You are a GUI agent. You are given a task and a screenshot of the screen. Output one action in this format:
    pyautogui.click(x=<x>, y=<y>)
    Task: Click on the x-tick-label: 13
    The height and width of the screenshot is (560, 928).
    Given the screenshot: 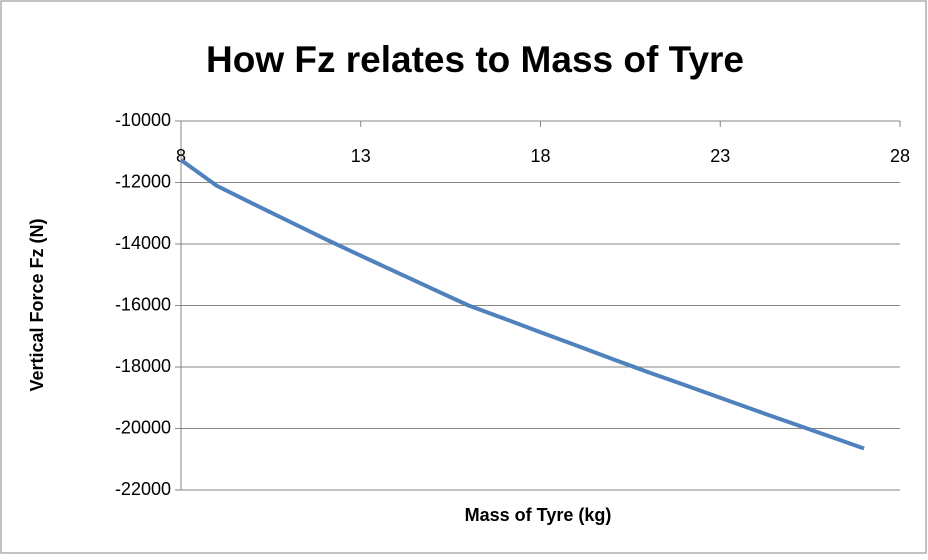 What is the action you would take?
    pyautogui.click(x=361, y=156)
    